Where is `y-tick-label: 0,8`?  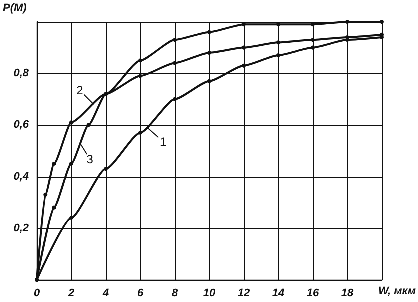
y-tick-label: 0,8 is located at coordinates (22, 74).